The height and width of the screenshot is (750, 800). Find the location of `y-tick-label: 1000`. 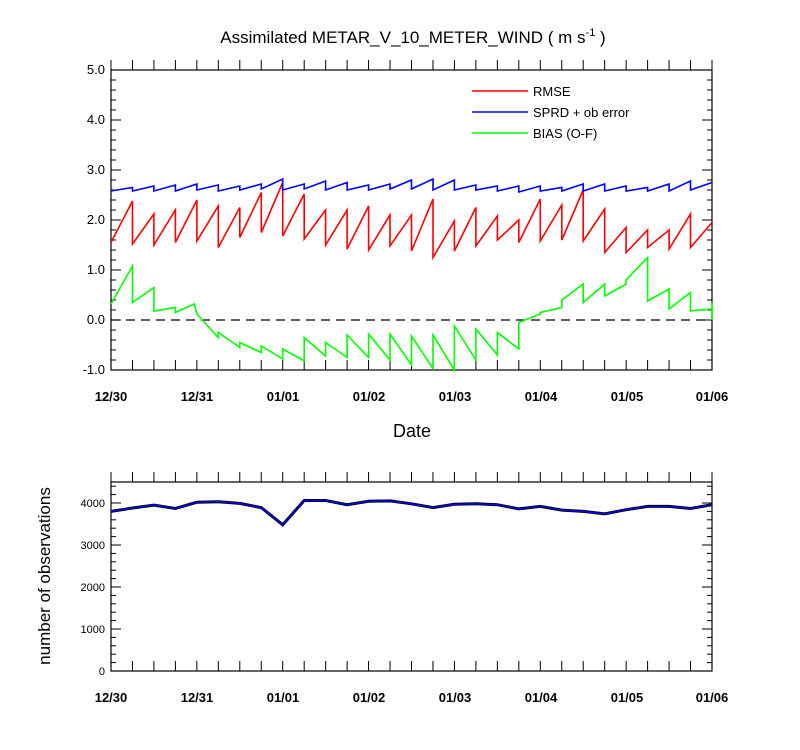

y-tick-label: 1000 is located at coordinates (93, 630).